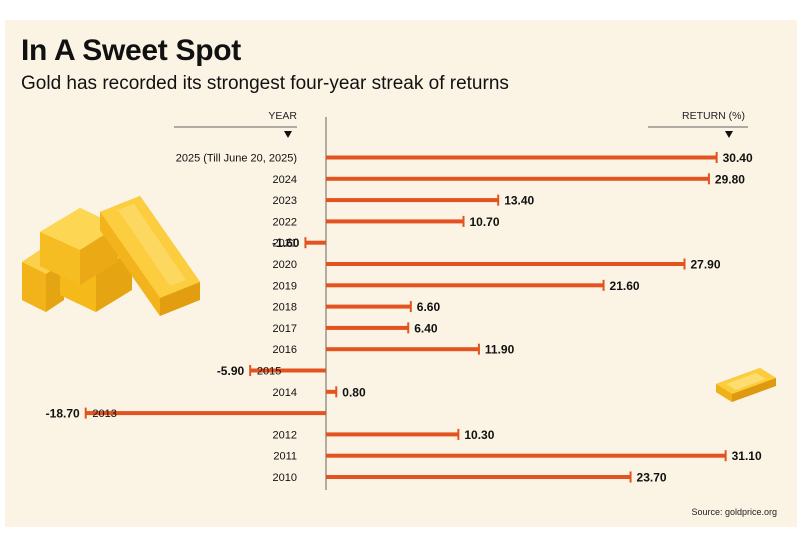 The width and height of the screenshot is (801, 542). I want to click on value-label: 21.60, so click(625, 286).